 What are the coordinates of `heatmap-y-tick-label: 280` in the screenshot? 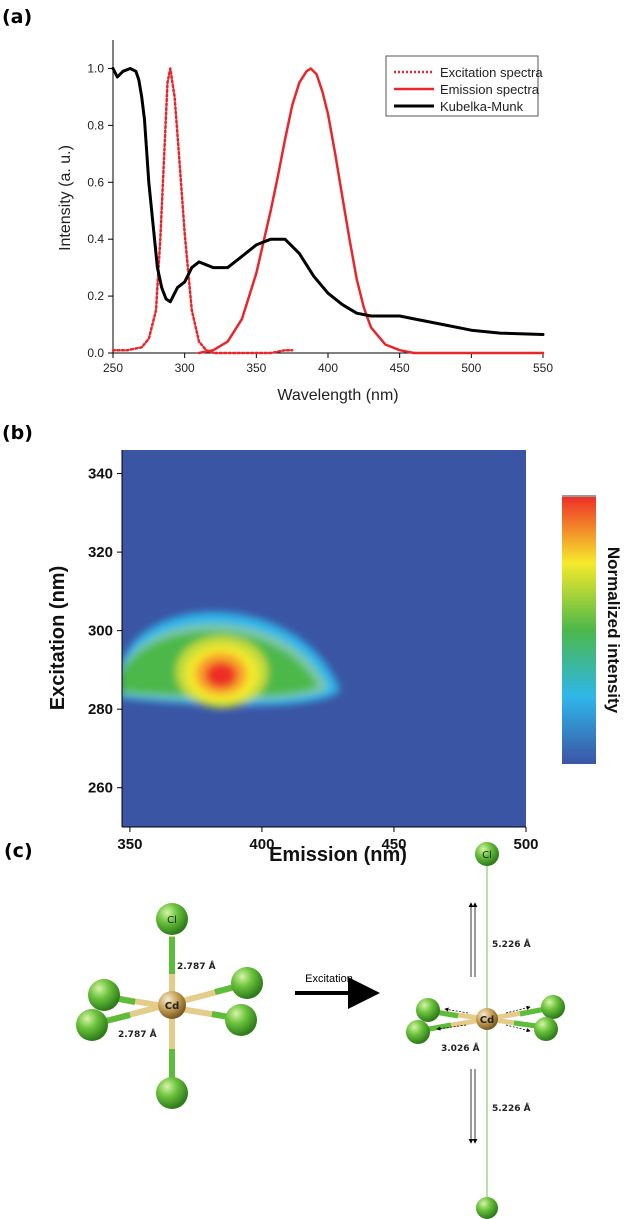 It's located at (100, 709).